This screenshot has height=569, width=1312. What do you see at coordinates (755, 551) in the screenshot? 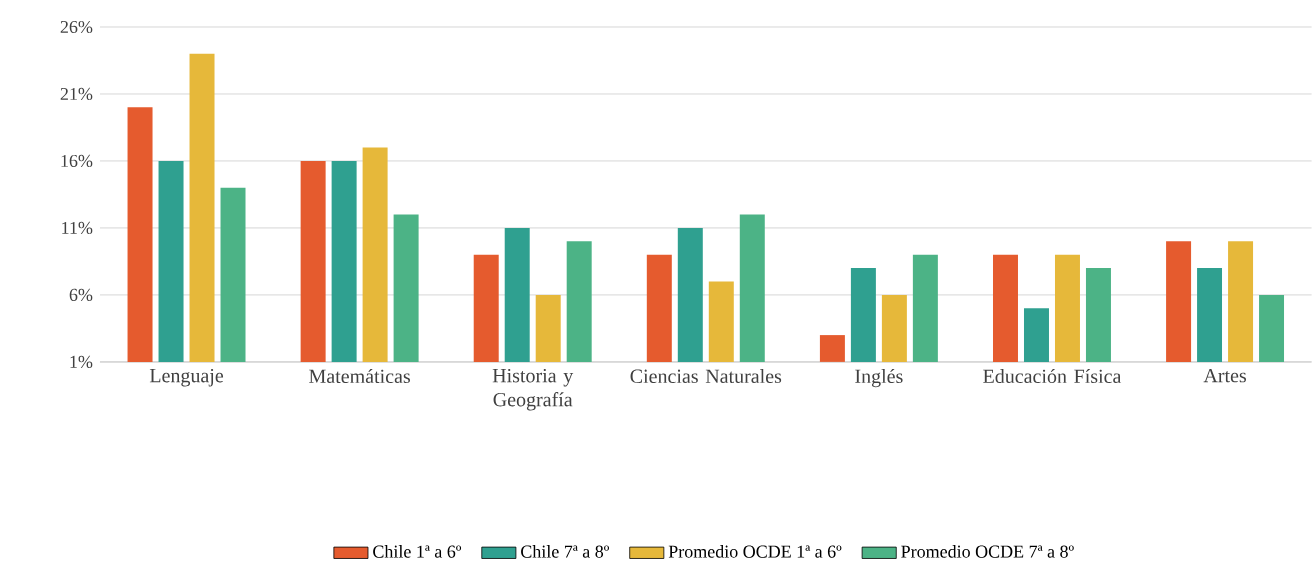
I see `legend-label: Promedio OCDE 1ª a 6º` at bounding box center [755, 551].